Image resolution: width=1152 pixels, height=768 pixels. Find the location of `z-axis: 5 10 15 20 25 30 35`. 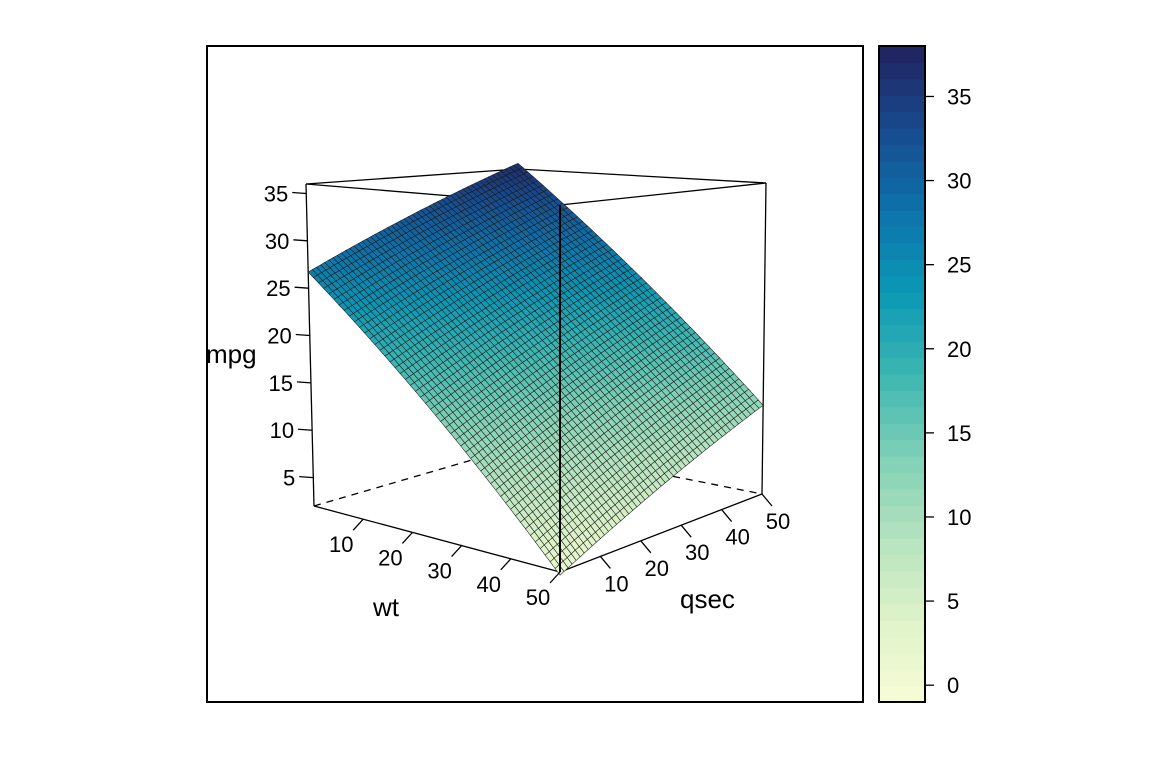

z-axis: 5 10 15 20 25 30 35 is located at coordinates (289, 336).